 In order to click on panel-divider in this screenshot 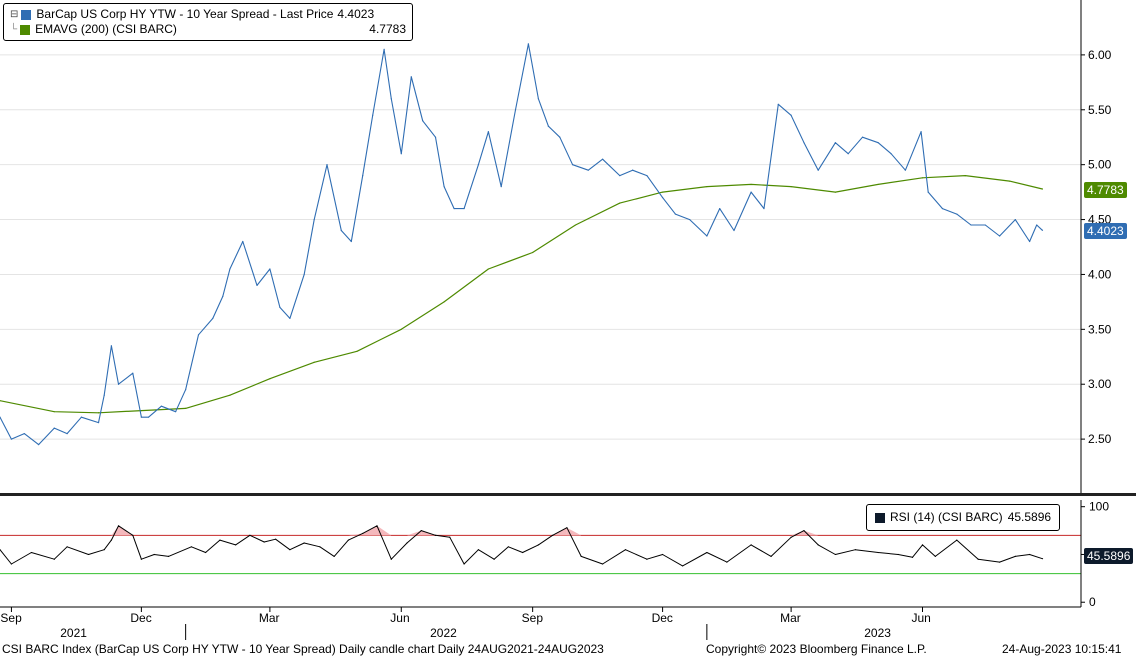, I will do `click(568, 494)`.